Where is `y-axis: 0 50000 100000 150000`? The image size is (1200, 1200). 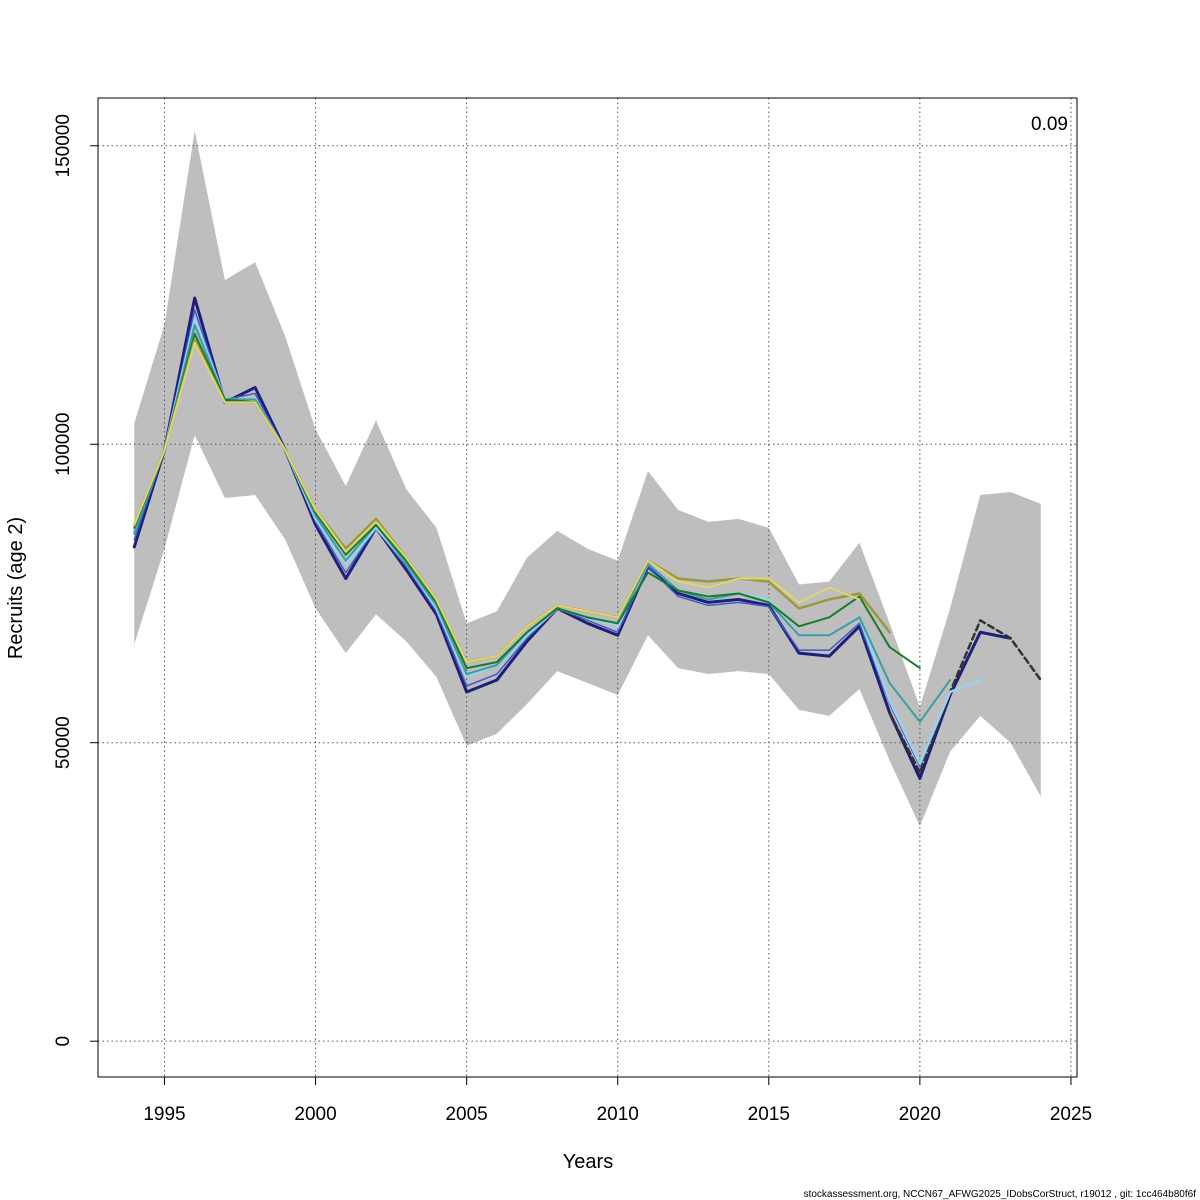
y-axis: 0 50000 100000 150000 is located at coordinates (75, 580).